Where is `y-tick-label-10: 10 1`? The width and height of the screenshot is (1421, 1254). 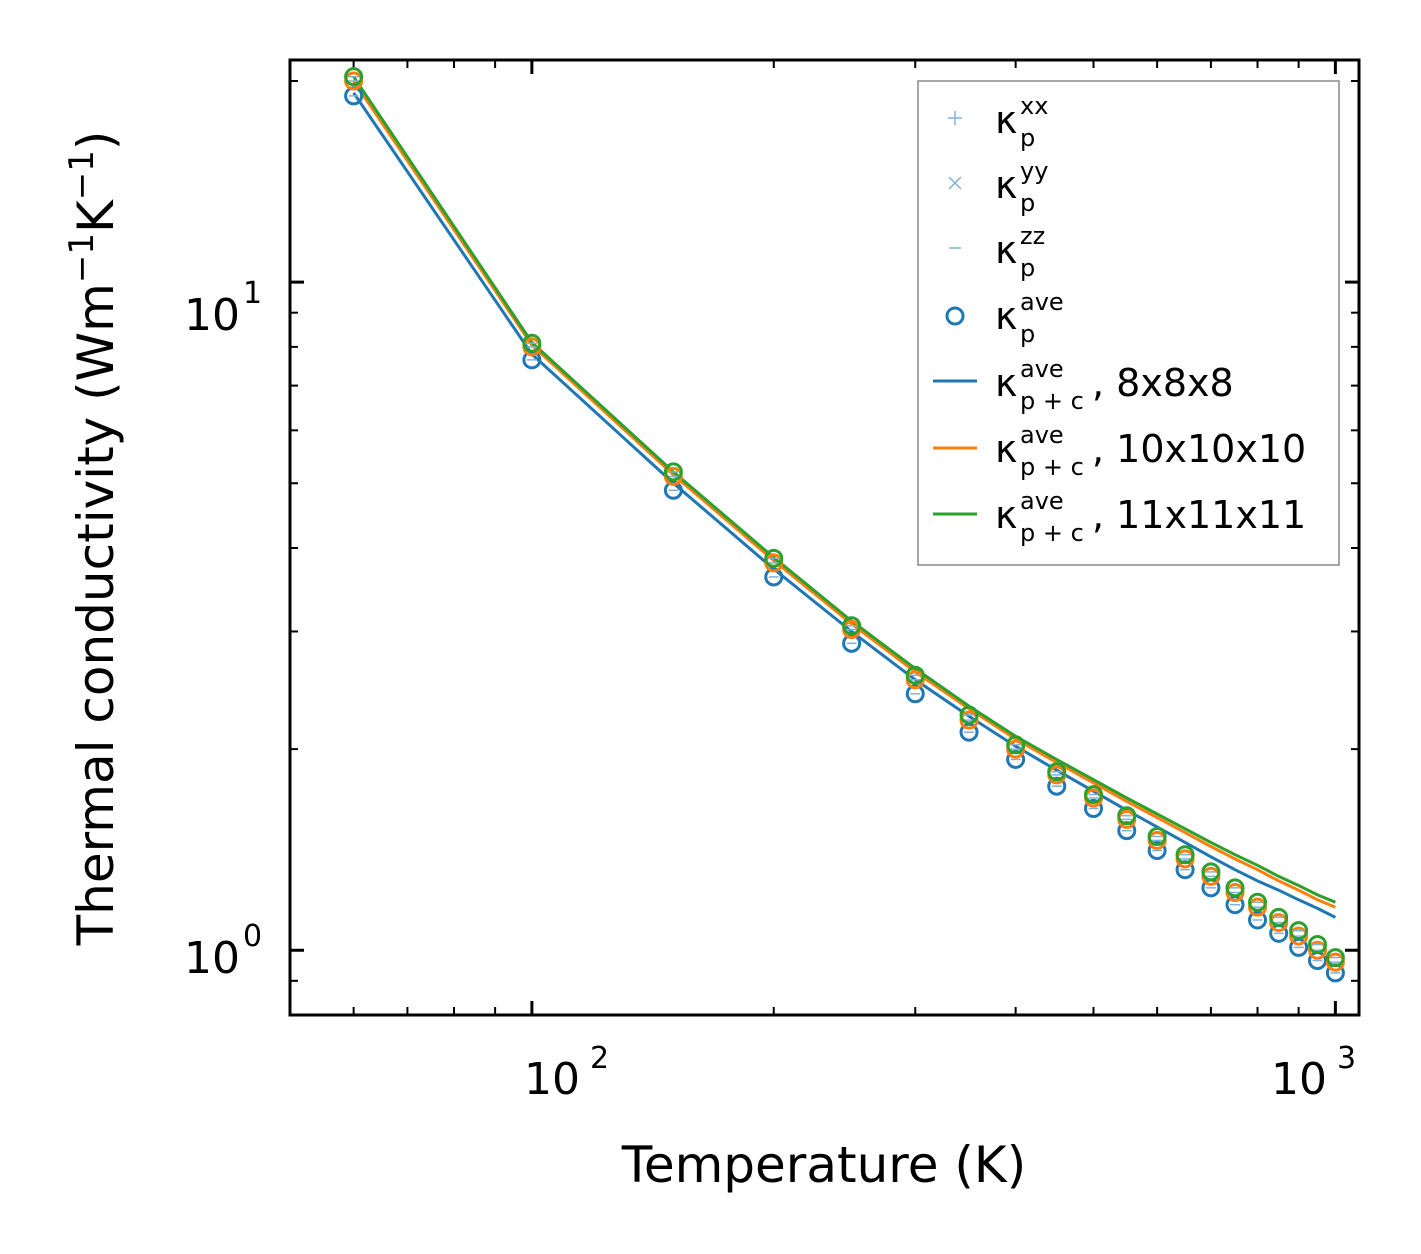 y-tick-label-10: 10 1 is located at coordinates (223, 308).